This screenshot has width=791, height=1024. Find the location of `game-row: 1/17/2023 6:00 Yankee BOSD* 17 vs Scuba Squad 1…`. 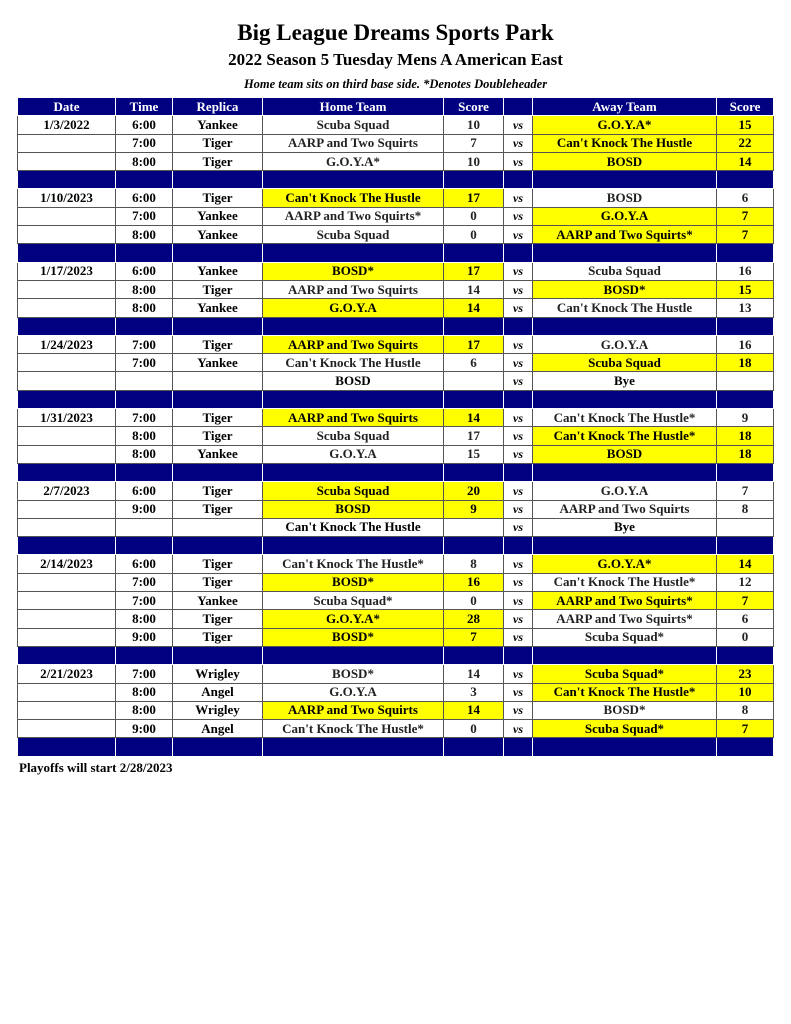

game-row: 1/17/2023 6:00 Yankee BOSD* 17 vs Scuba Squad 1… is located at coordinates (395, 271).